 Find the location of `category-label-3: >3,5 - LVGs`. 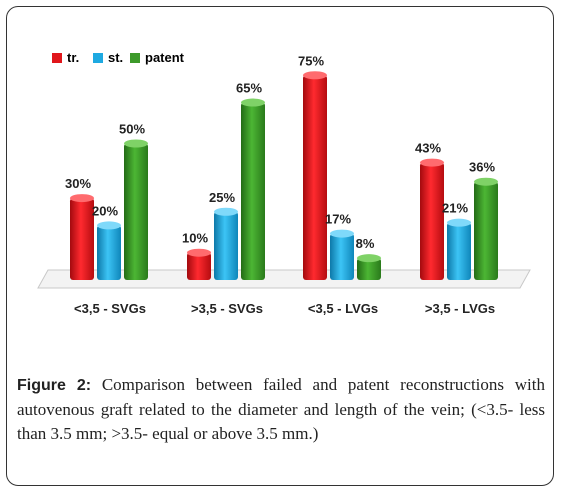

category-label-3: >3,5 - LVGs is located at coordinates (460, 308).